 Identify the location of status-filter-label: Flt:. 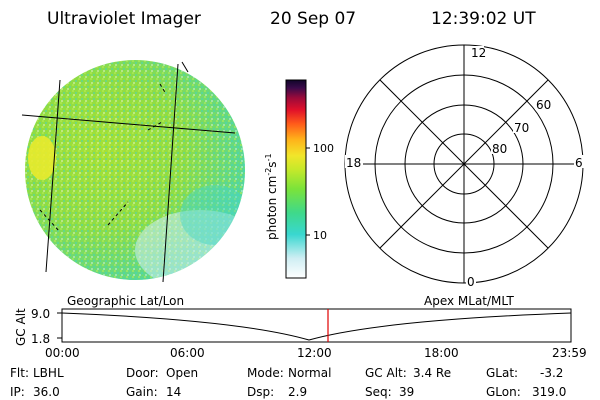
(19, 373).